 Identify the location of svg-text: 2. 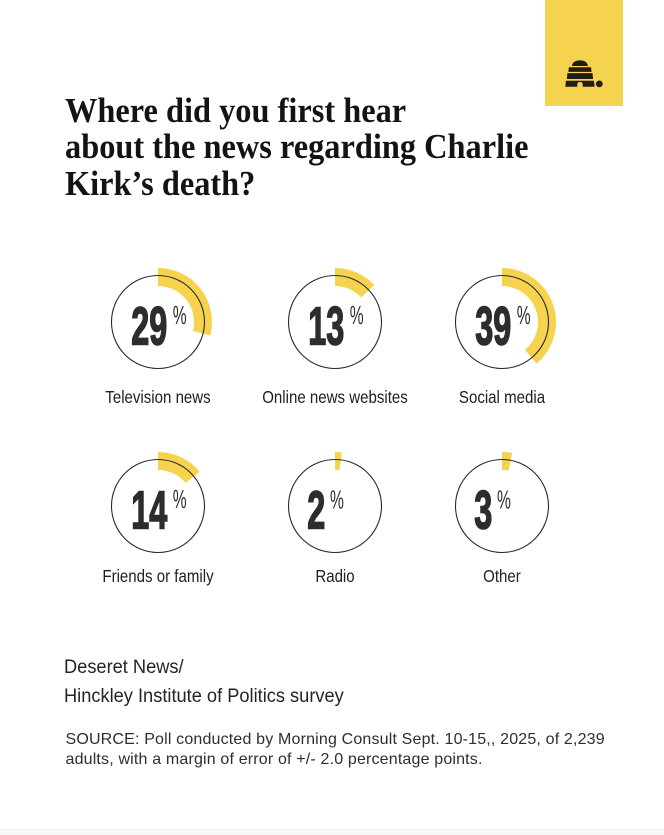
(316, 510).